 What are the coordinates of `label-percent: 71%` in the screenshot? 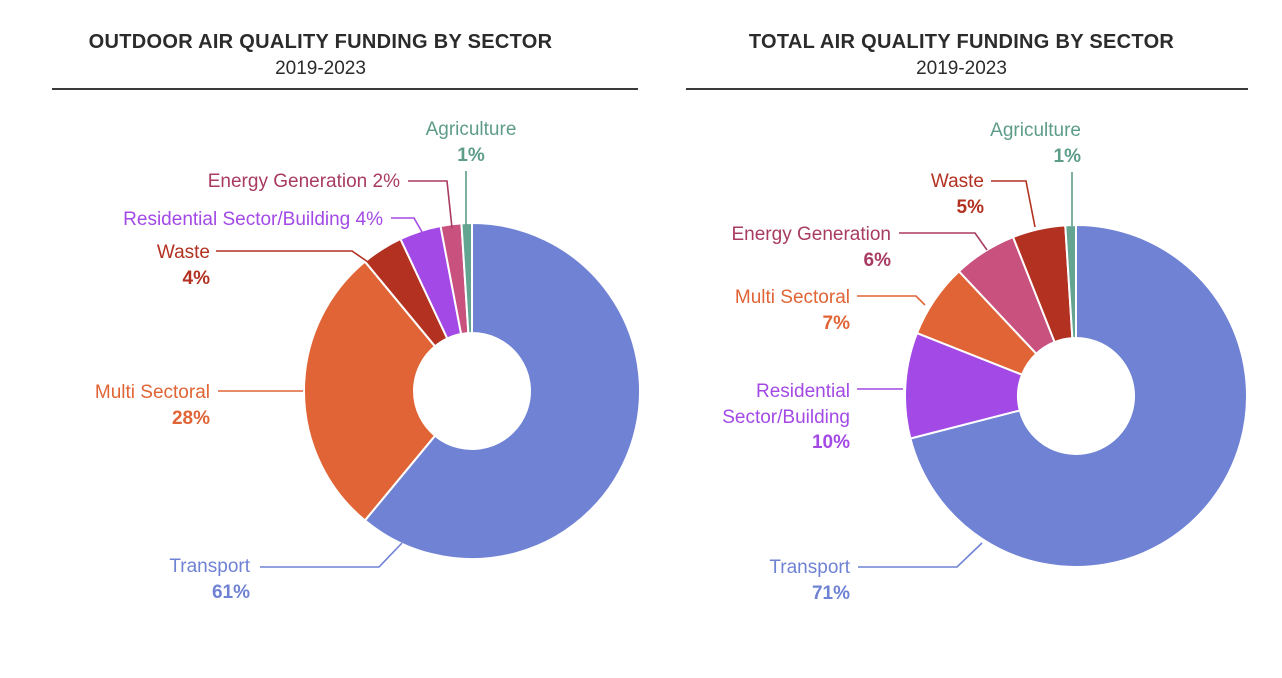 It's located at (831, 593).